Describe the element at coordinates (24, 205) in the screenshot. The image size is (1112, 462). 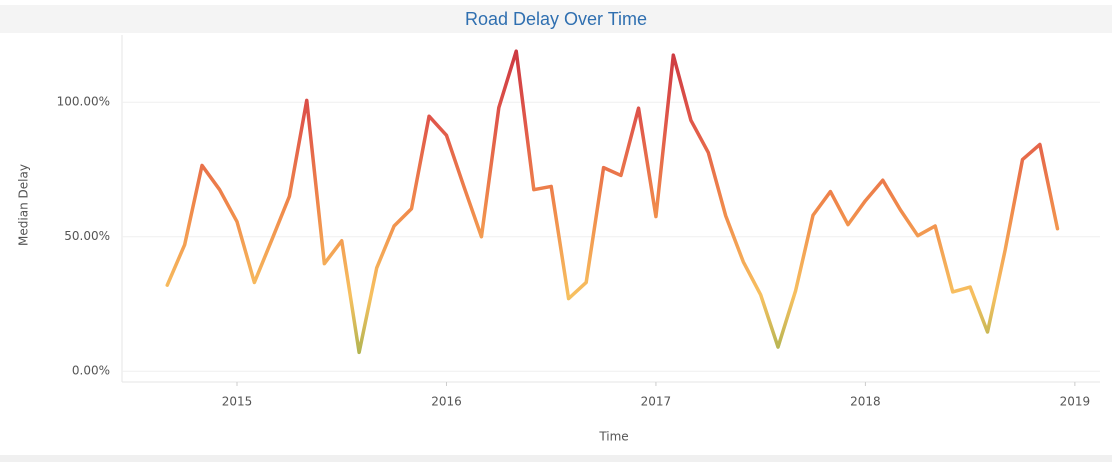
I see `y-axis-label: Median Delay` at that location.